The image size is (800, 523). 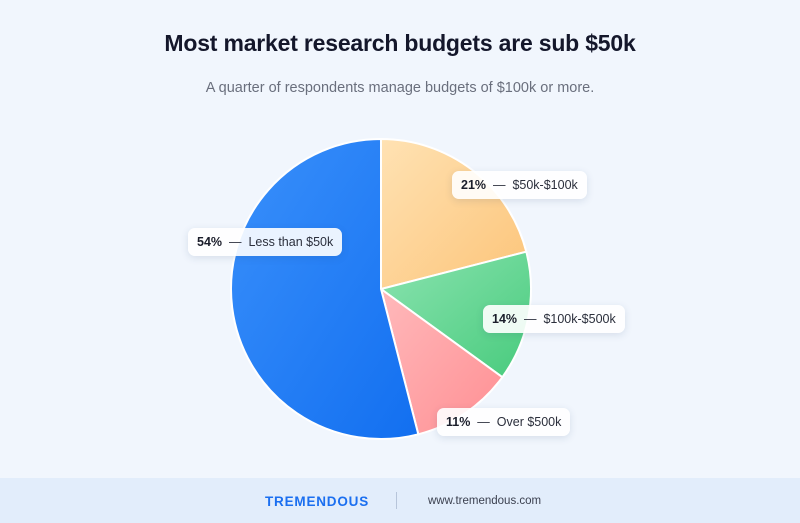 What do you see at coordinates (545, 185) in the screenshot?
I see `slice-label-text: $50k-$100k` at bounding box center [545, 185].